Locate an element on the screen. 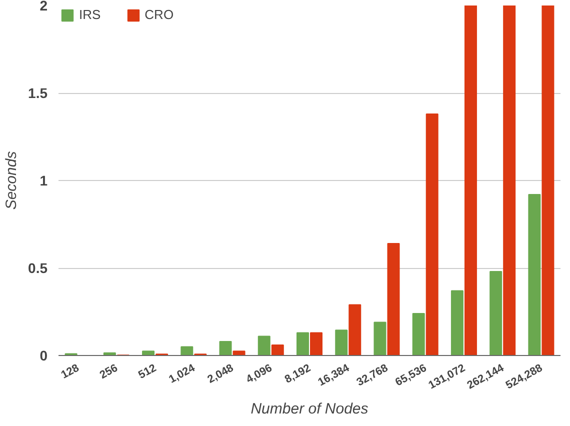 The height and width of the screenshot is (426, 570). x-tick-label: 128 is located at coordinates (70, 372).